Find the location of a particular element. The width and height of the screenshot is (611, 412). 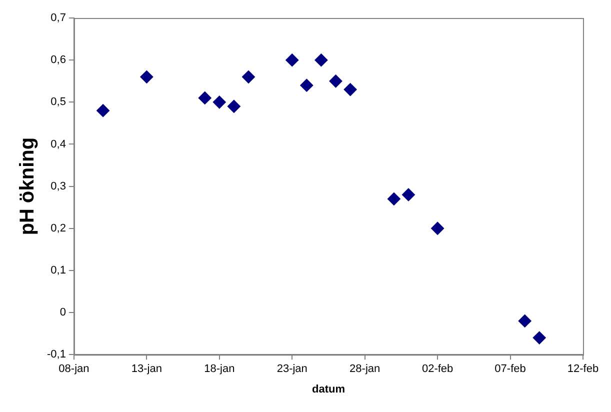

y-tick-label: 0,5 is located at coordinates (58, 102).